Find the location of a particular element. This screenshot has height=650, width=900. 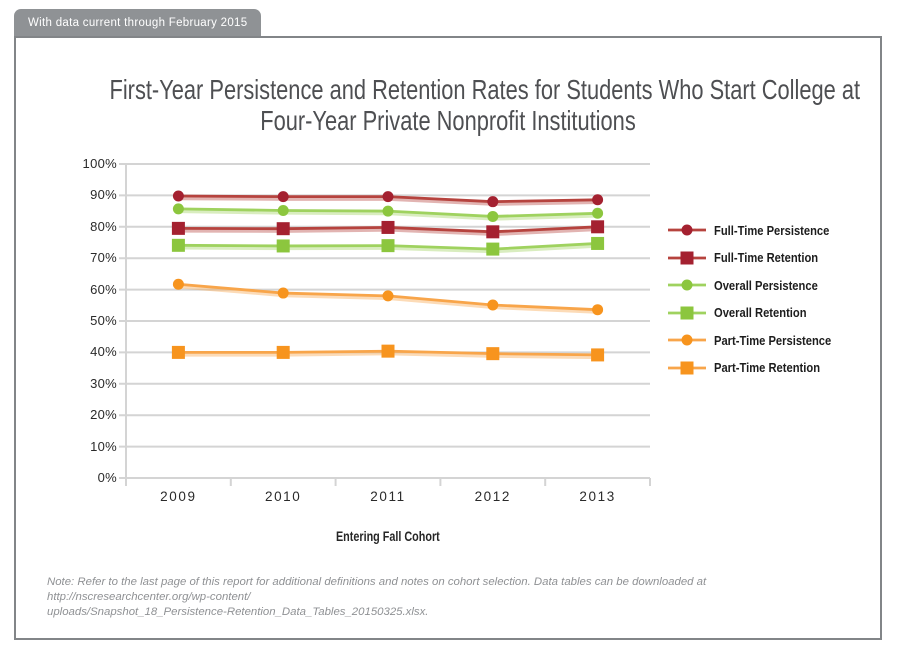

marker-part-time-persistence-2012 is located at coordinates (493, 305).